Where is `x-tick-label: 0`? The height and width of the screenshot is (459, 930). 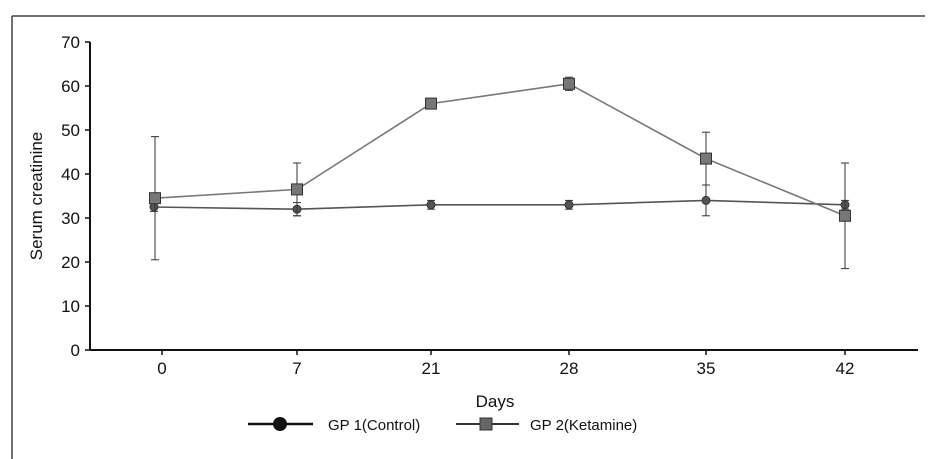
x-tick-label: 0 is located at coordinates (161, 368).